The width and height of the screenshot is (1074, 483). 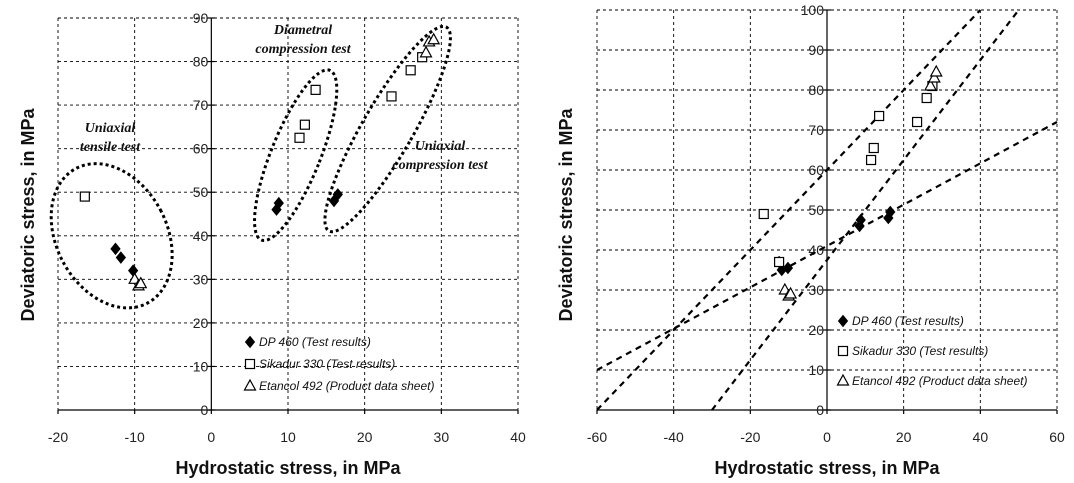 What do you see at coordinates (288, 437) in the screenshot?
I see `x-tick-label: 10` at bounding box center [288, 437].